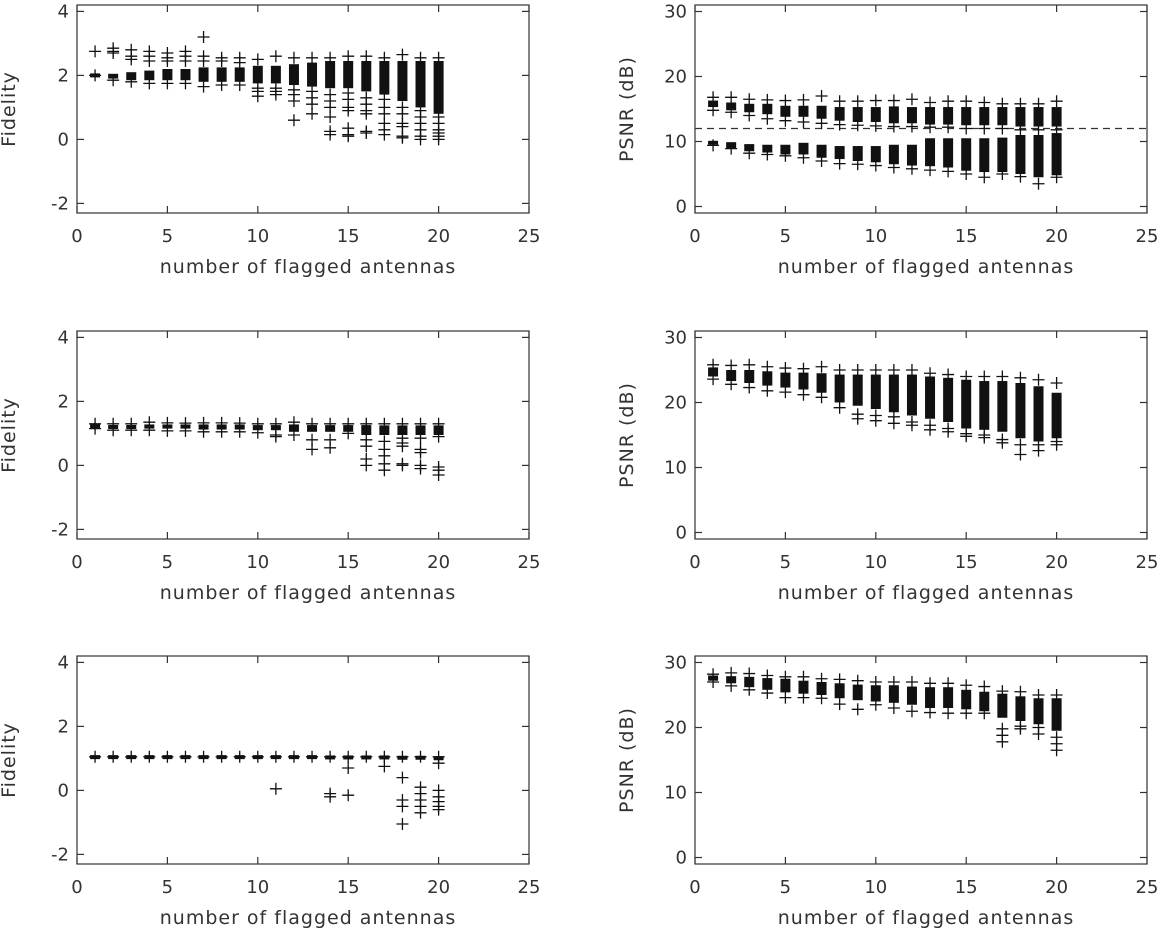  What do you see at coordinates (10, 109) in the screenshot?
I see `y-axis-label: Fidelity` at bounding box center [10, 109].